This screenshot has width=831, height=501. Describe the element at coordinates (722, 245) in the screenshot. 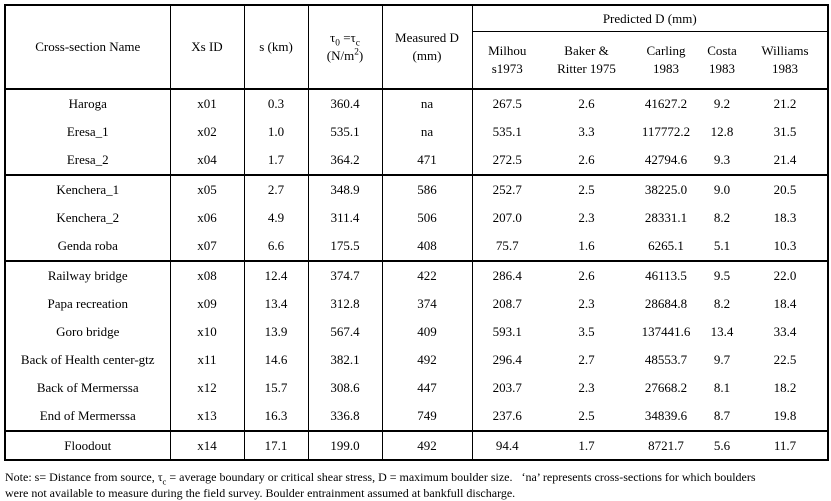

I see `cell-costa: 5.1` at that location.